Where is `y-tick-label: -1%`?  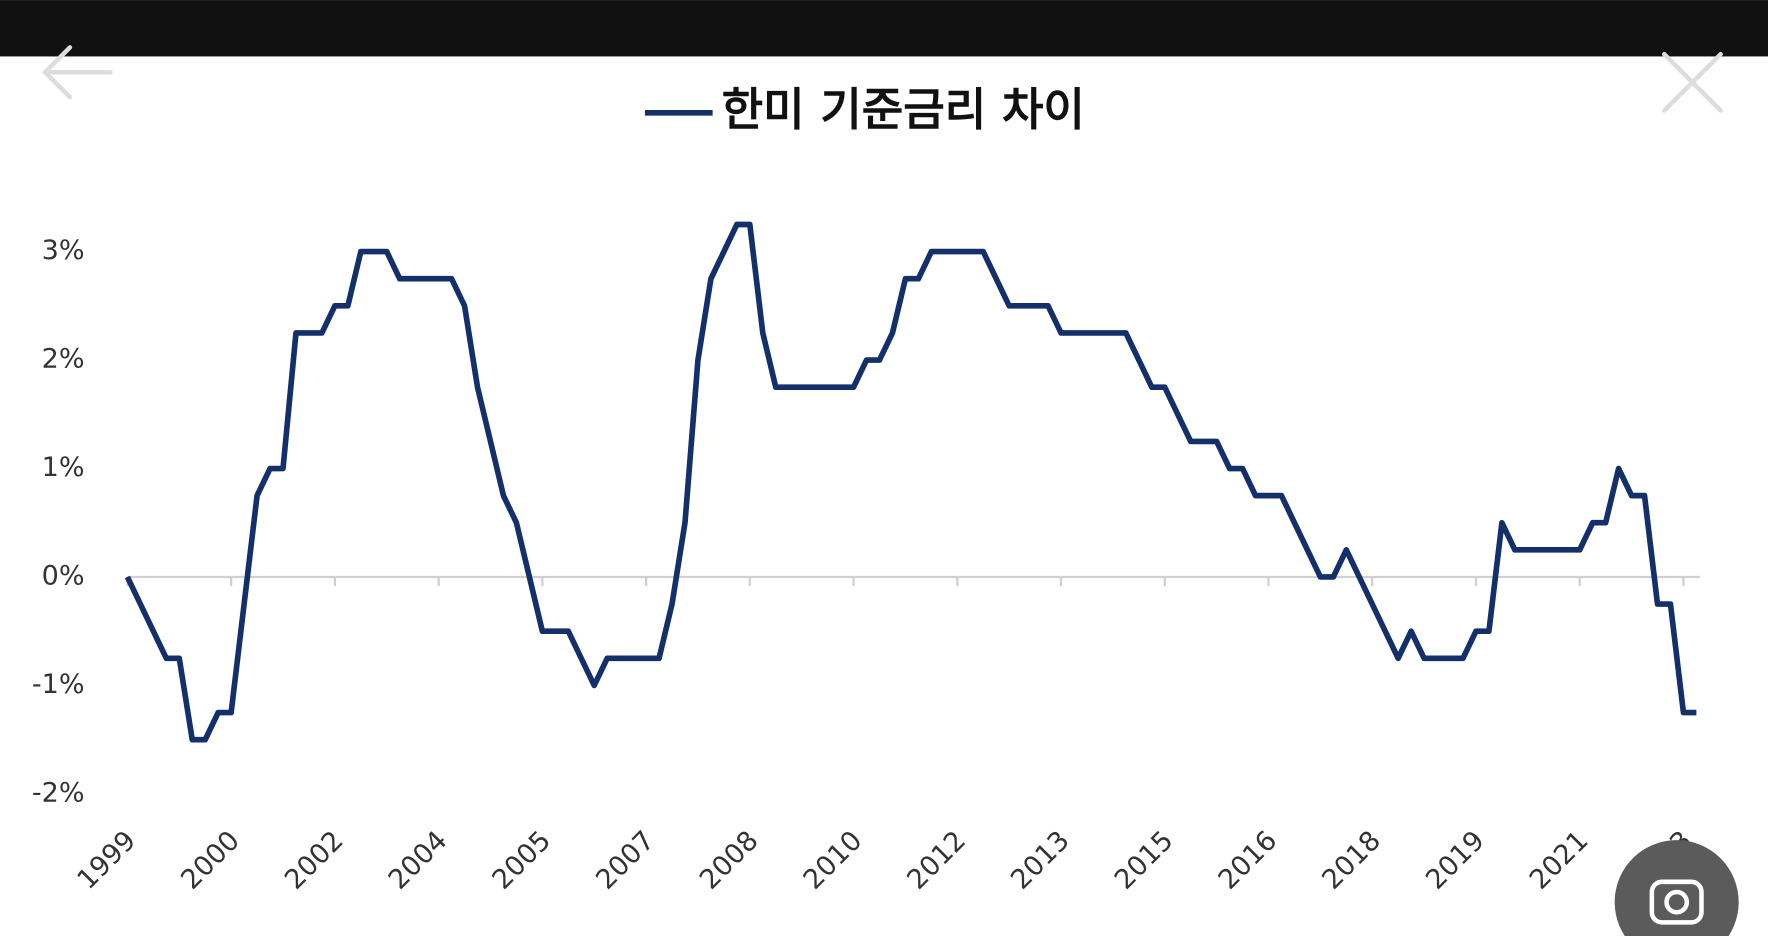
y-tick-label: -1% is located at coordinates (58, 684).